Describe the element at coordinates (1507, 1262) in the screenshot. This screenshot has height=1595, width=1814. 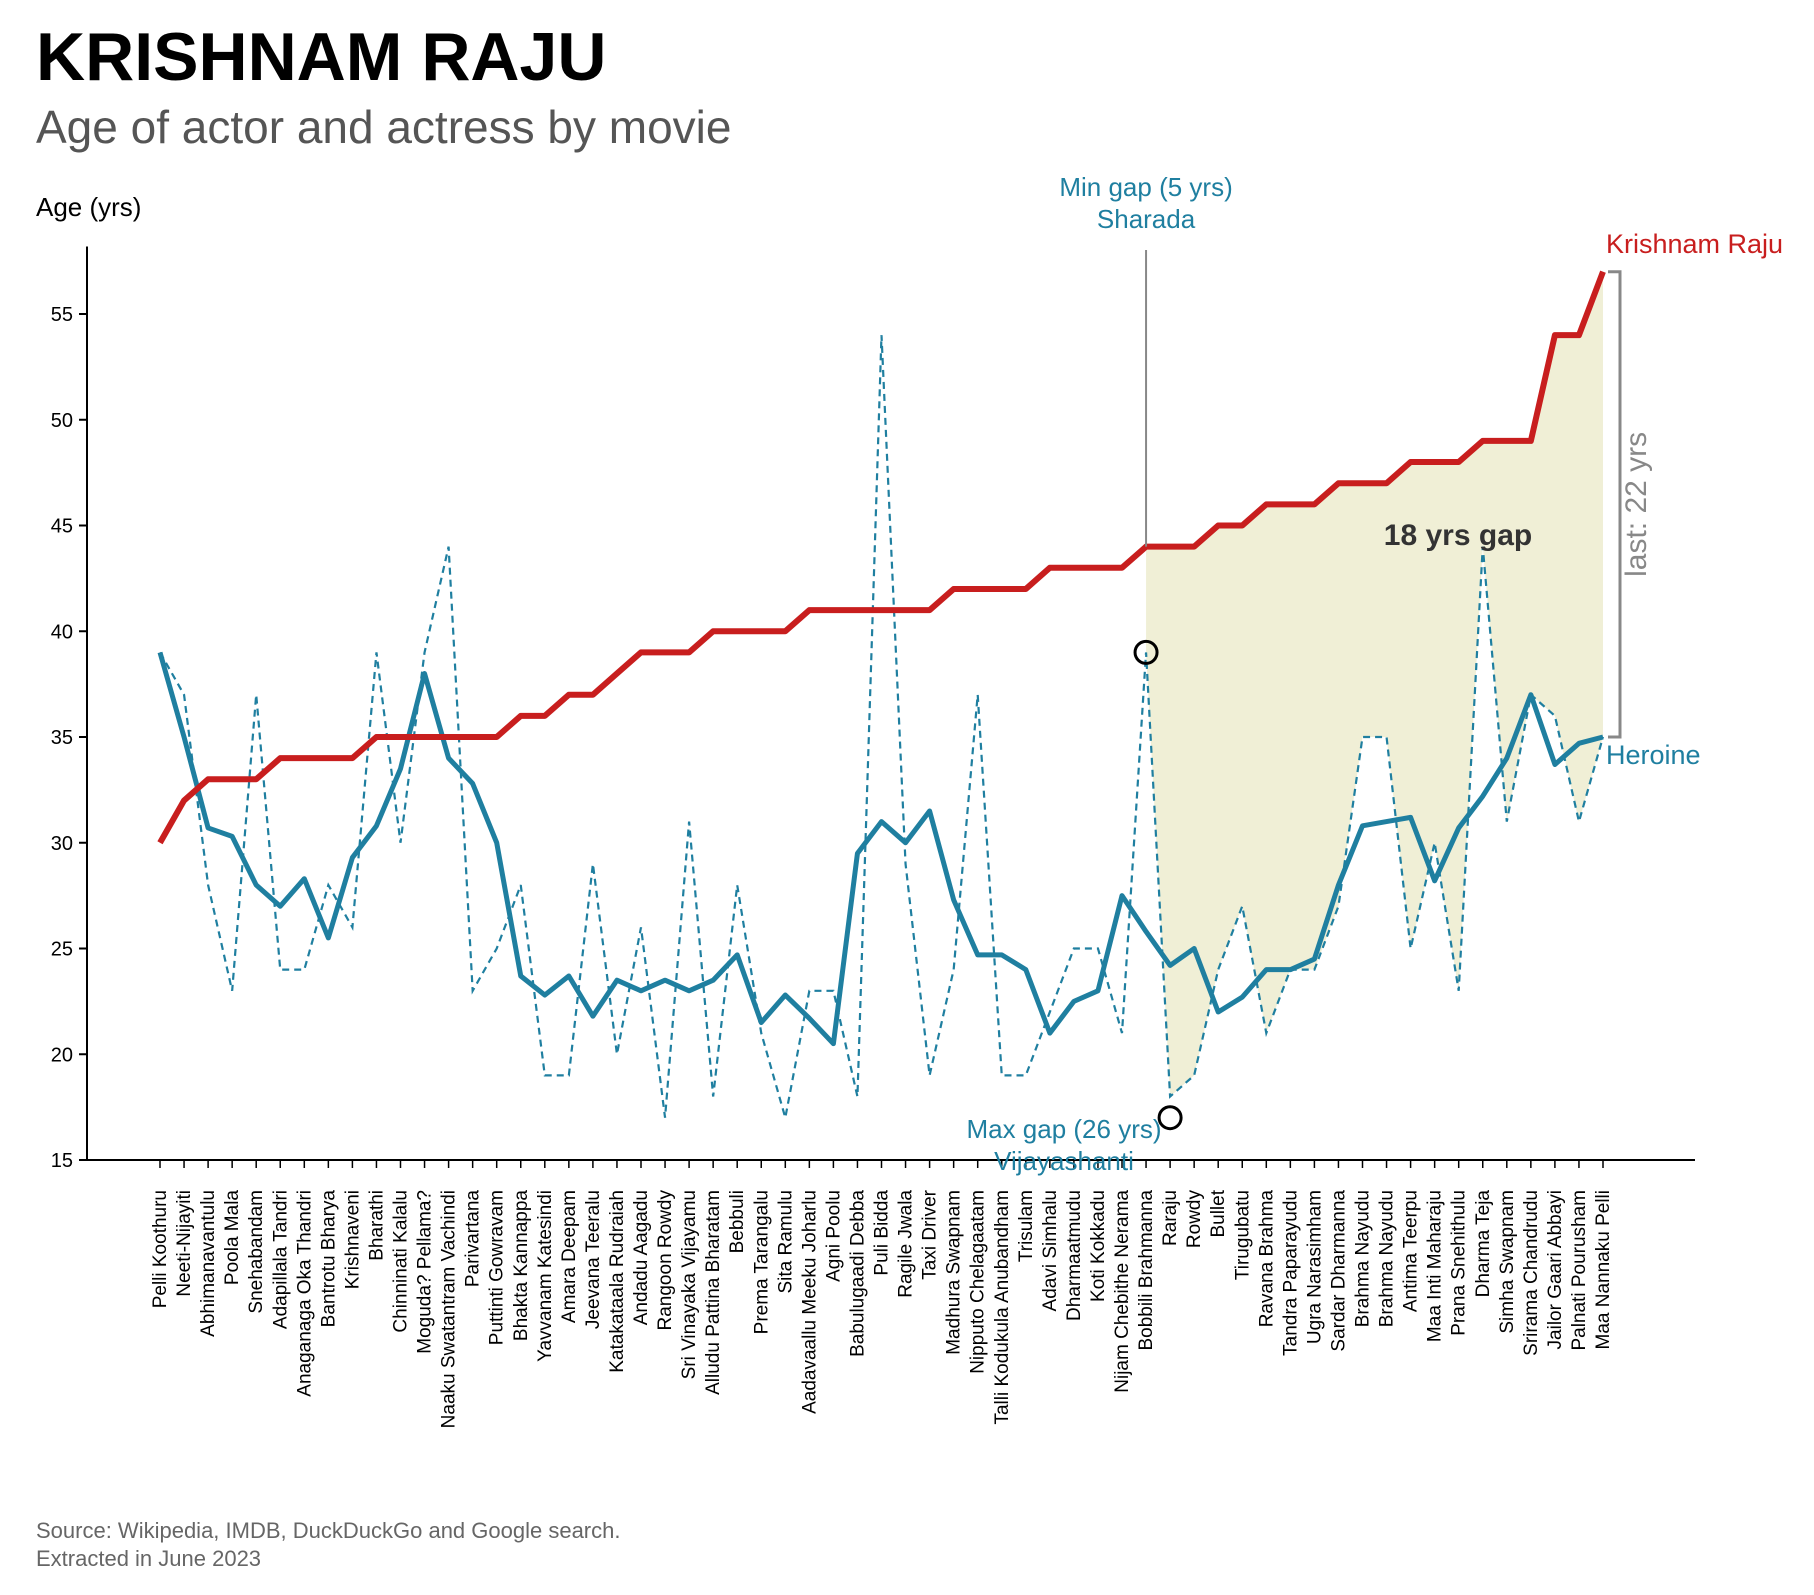
I see `x-tick-label: Simha Swapnam` at that location.